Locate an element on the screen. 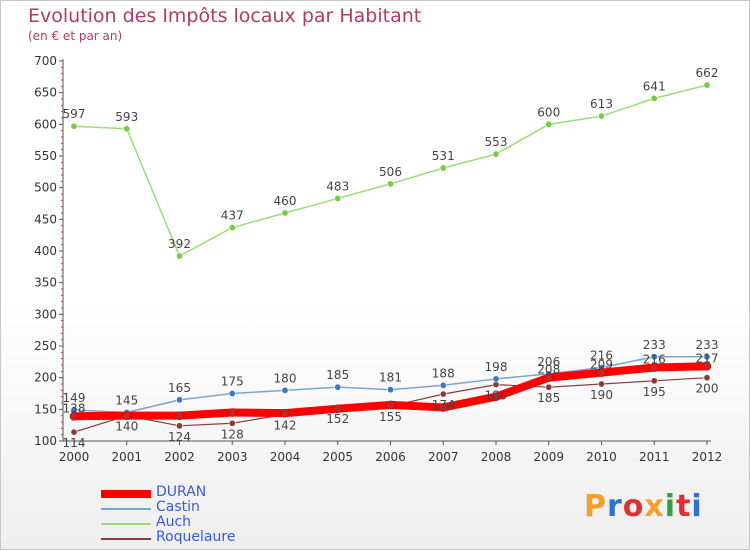 Image resolution: width=750 pixels, height=551 pixels. proxiti-logo: Proxiti is located at coordinates (643, 506).